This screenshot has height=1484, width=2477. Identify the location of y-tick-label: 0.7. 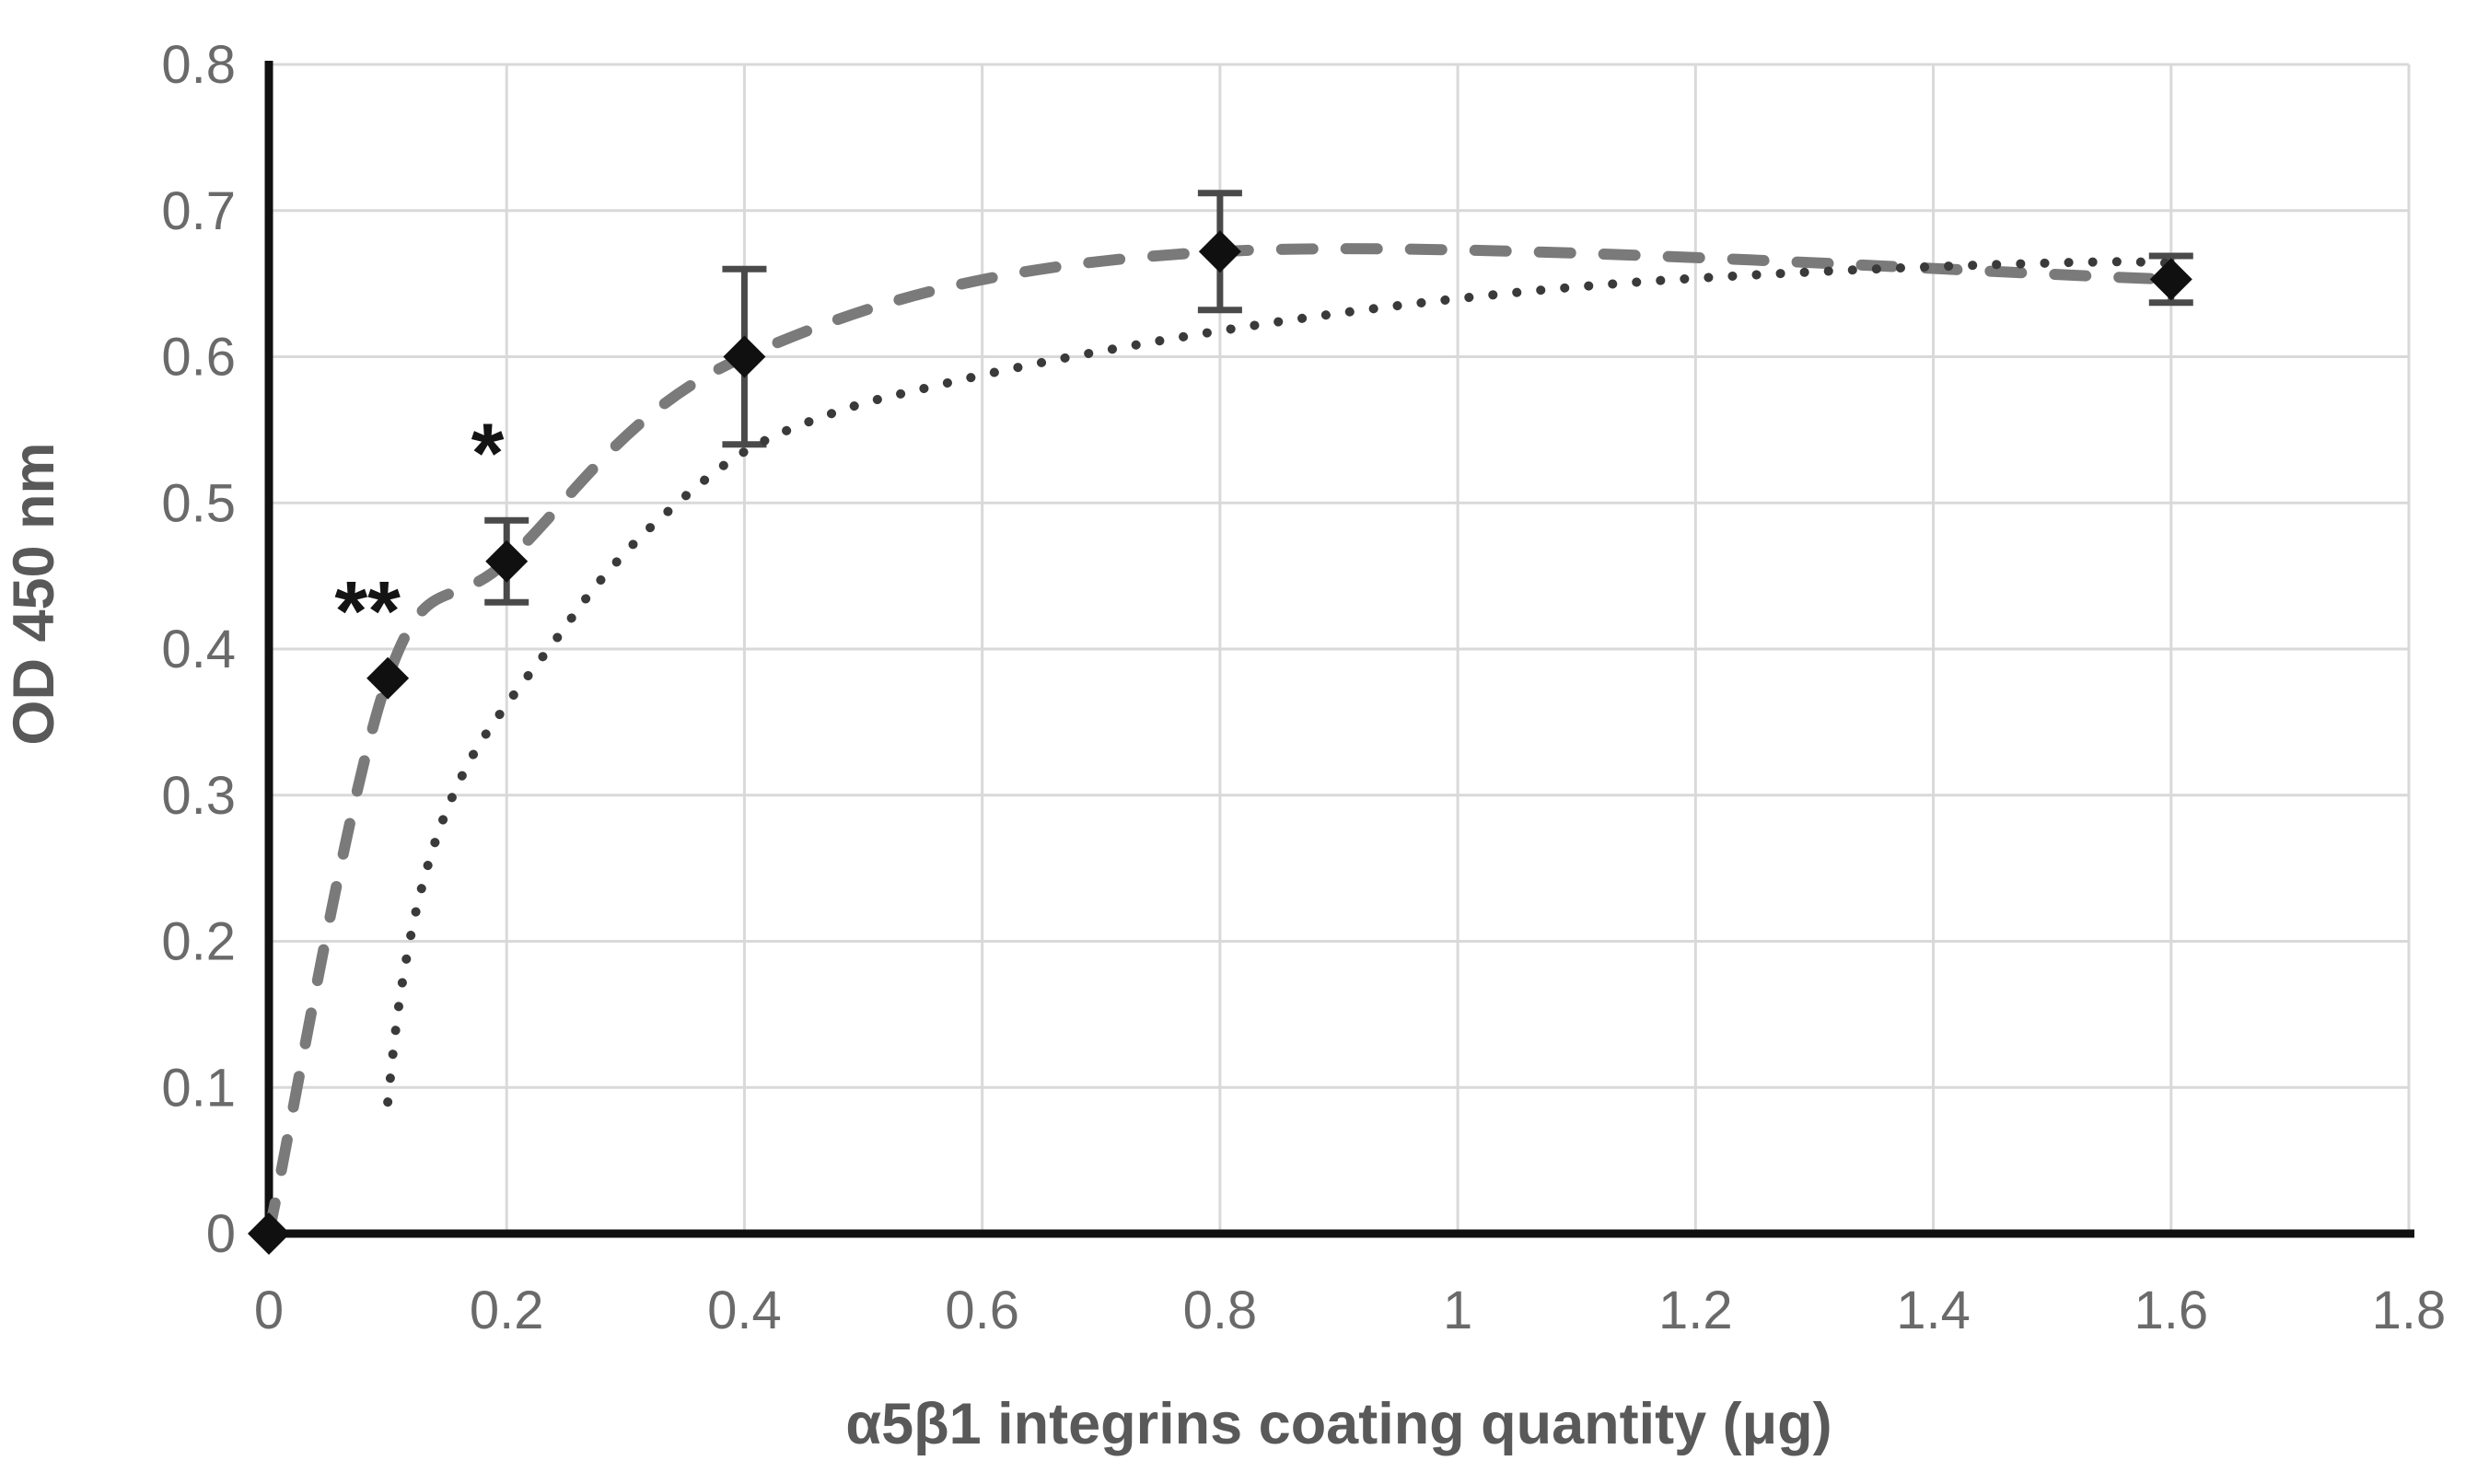
(199, 211).